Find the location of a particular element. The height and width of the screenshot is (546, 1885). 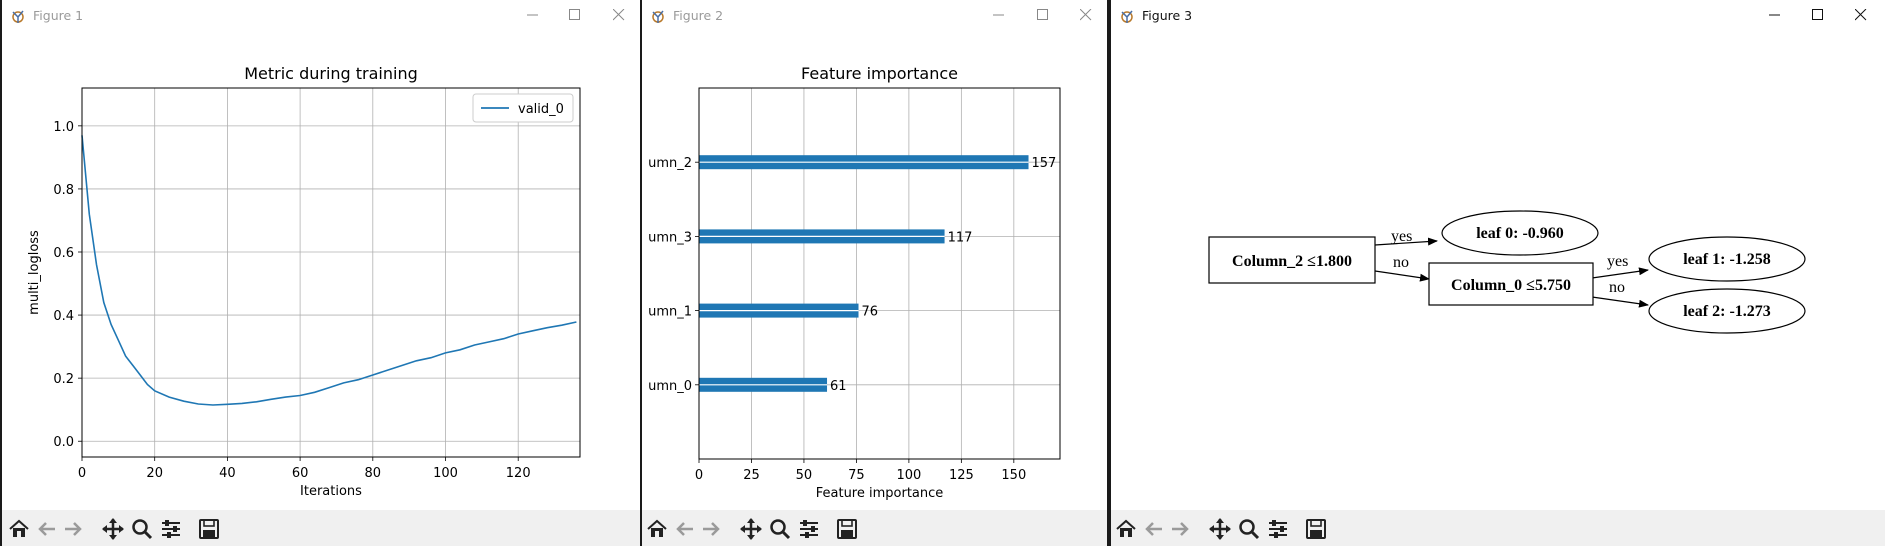

y-tick-label: umn_2 is located at coordinates (670, 163).